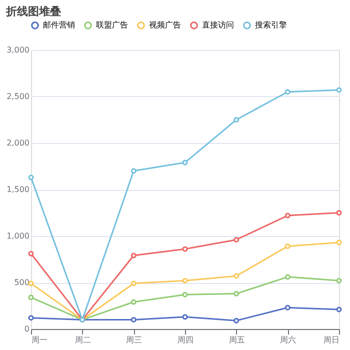  I want to click on x-tick-label: 周二, so click(82, 340).